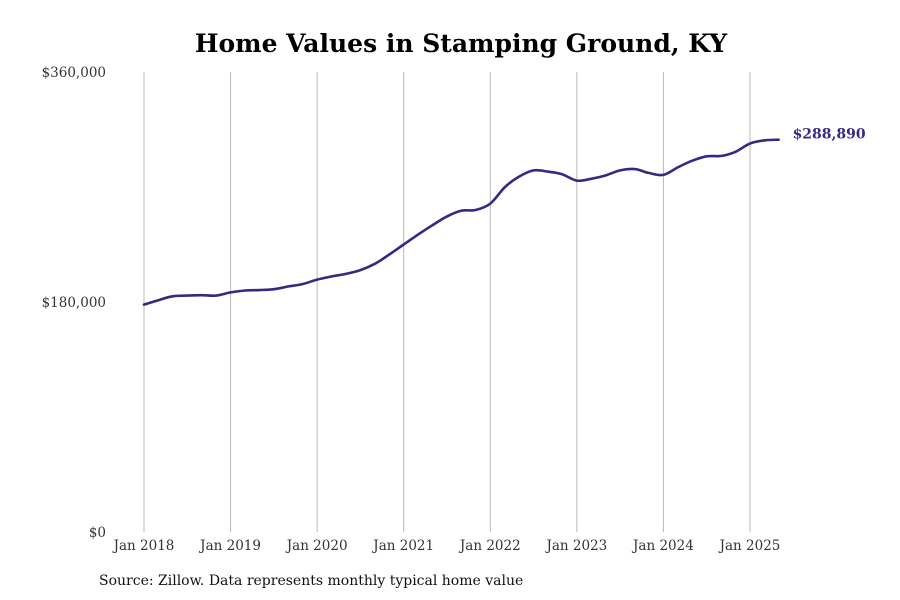 The image size is (900, 600). Describe the element at coordinates (97, 533) in the screenshot. I see `y-tick-label: $0` at that location.